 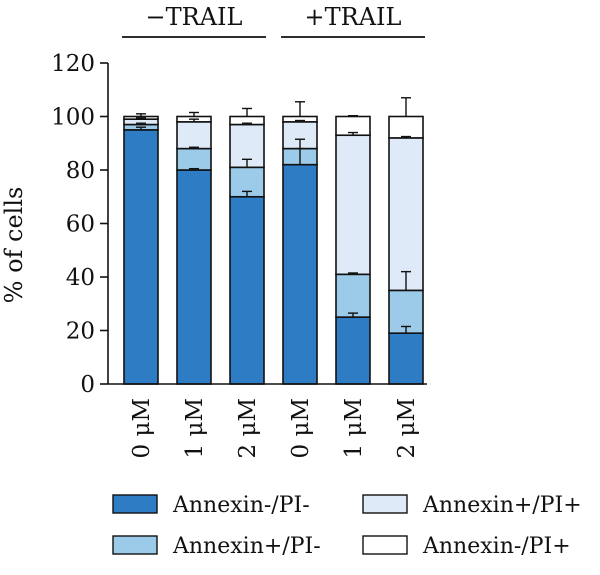 What do you see at coordinates (502, 505) in the screenshot?
I see `legend-label: Annexin+/PI+` at bounding box center [502, 505].